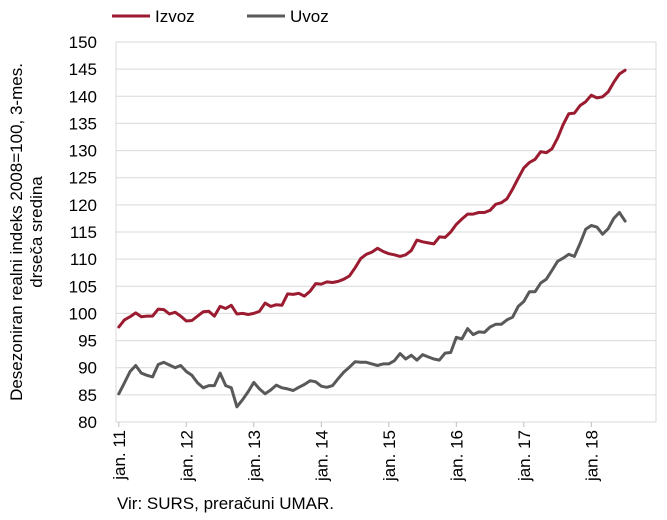 This screenshot has width=667, height=520. I want to click on y-tick-label: 130, so click(83, 151).